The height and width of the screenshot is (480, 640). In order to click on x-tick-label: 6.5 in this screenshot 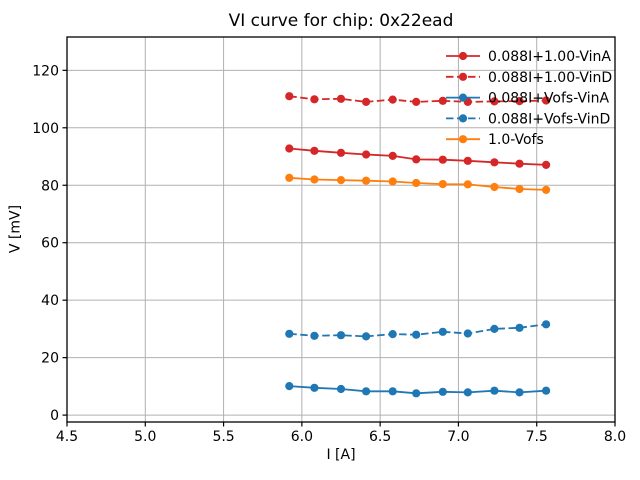, I will do `click(380, 437)`.